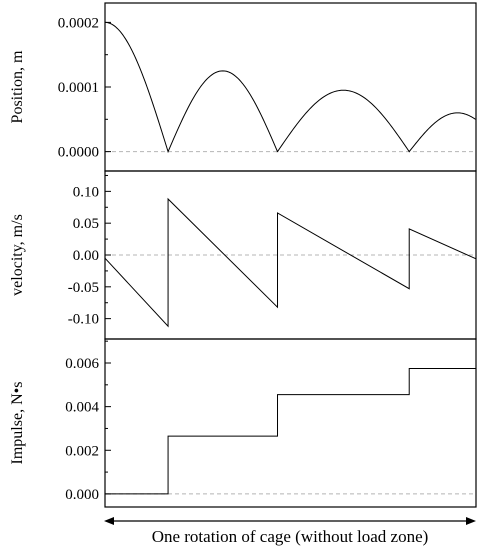 The width and height of the screenshot is (483, 550). What do you see at coordinates (82, 408) in the screenshot?
I see `y-tick-label: 0.004` at bounding box center [82, 408].